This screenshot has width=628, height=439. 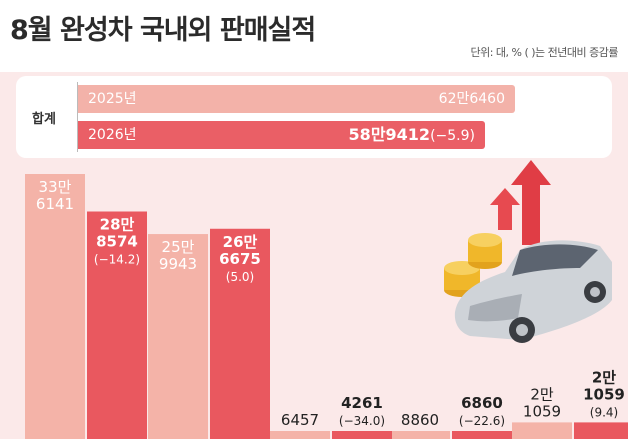 I want to click on bar-series1-group5, so click(x=542, y=430).